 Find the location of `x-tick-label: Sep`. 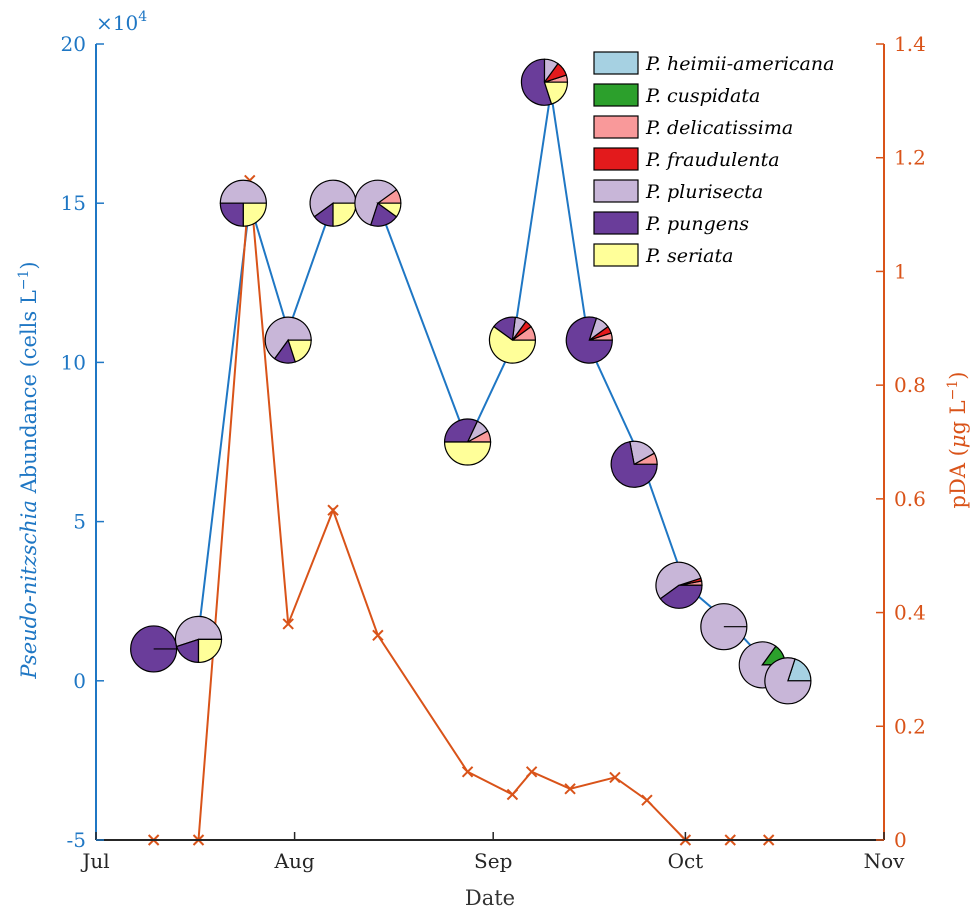

x-tick-label: Sep is located at coordinates (493, 861).